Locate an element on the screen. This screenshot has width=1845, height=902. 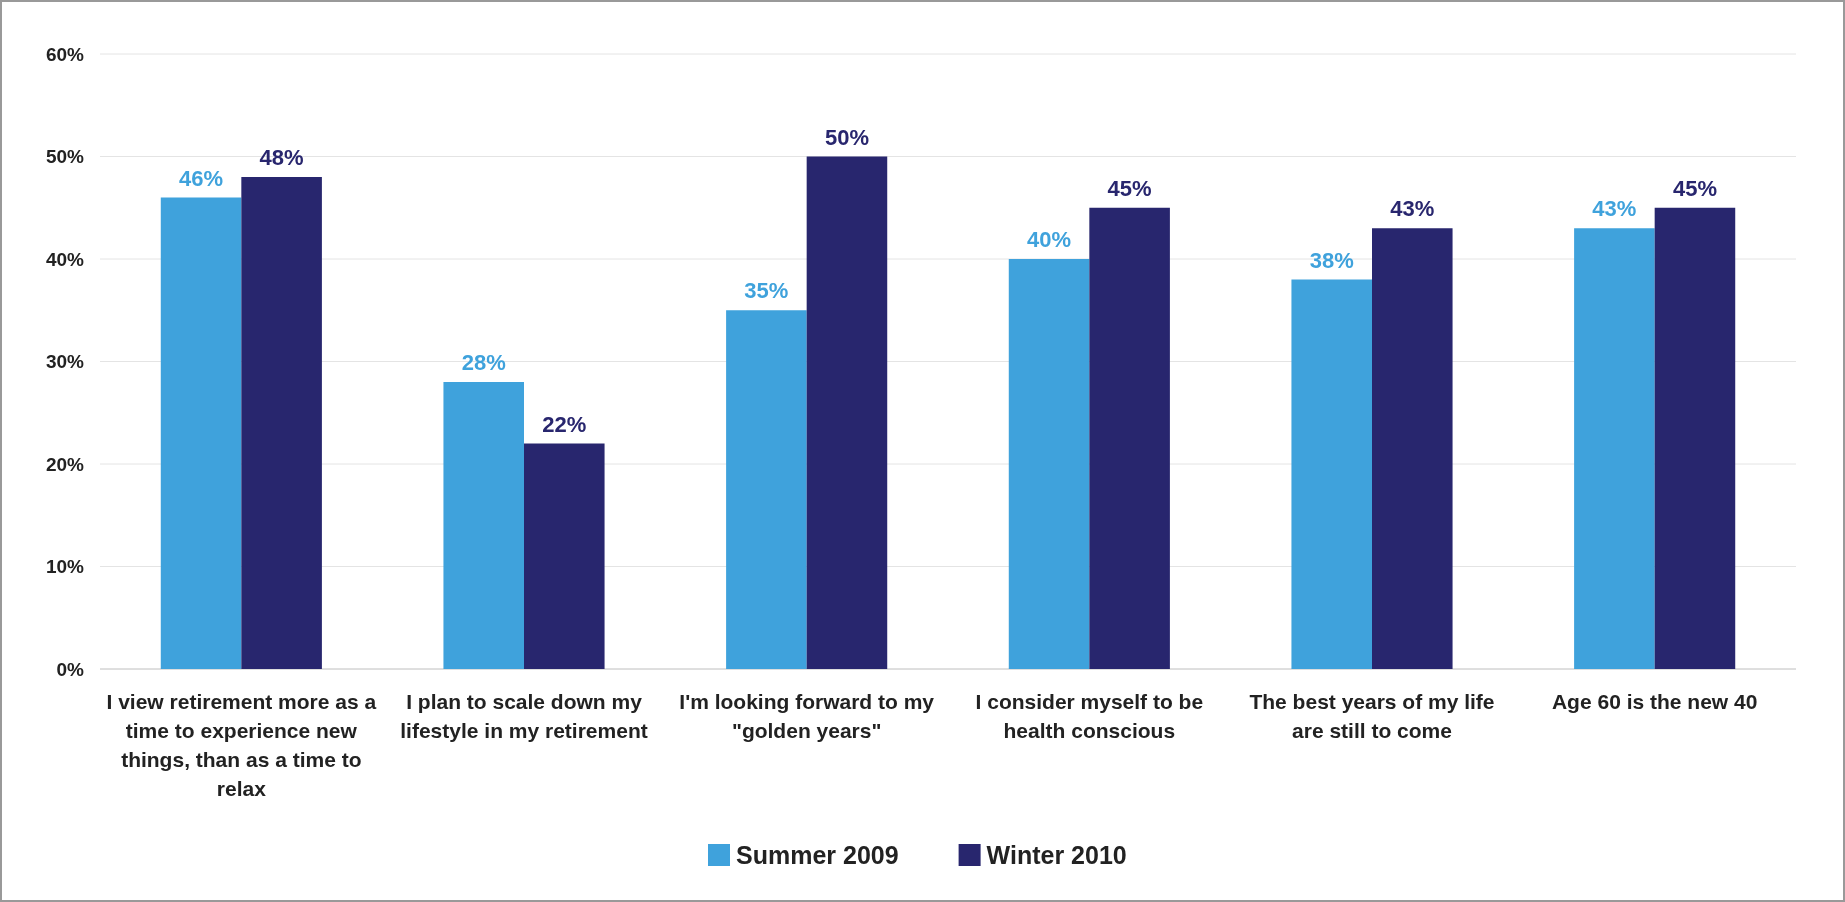
x-tick-label: I plan to scale down my lifestyle in my retirement is located at coordinates (524, 716).